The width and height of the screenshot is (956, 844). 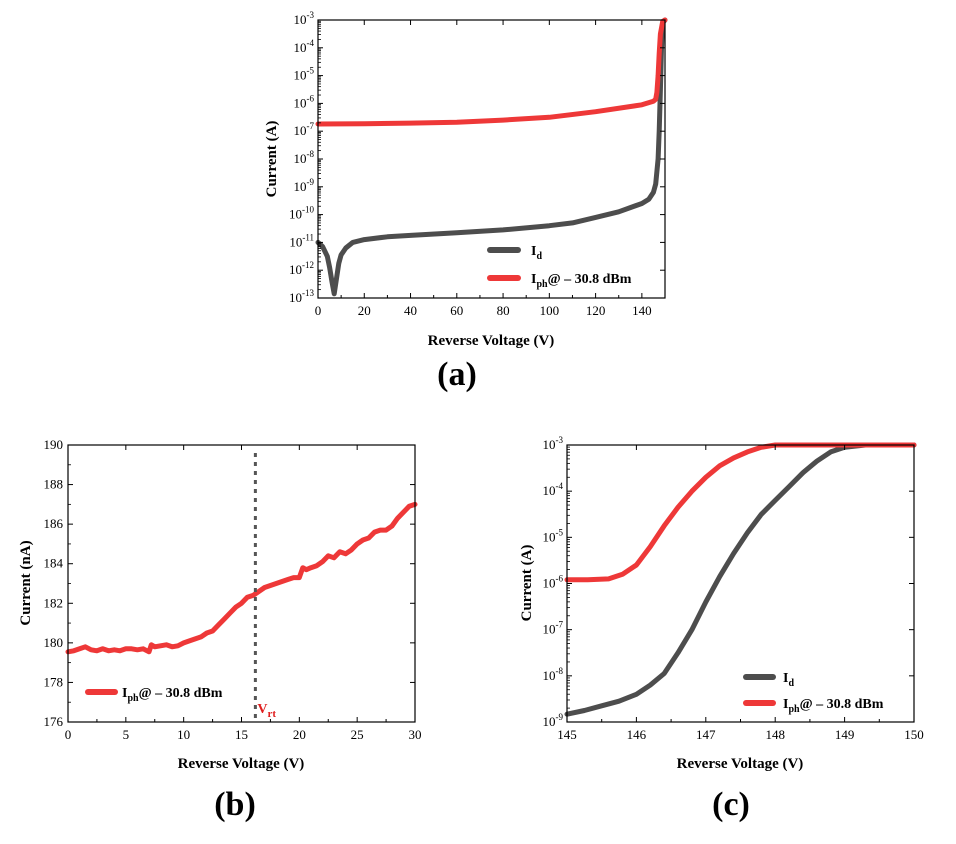 I want to click on x-tick-label: 80, so click(x=503, y=310).